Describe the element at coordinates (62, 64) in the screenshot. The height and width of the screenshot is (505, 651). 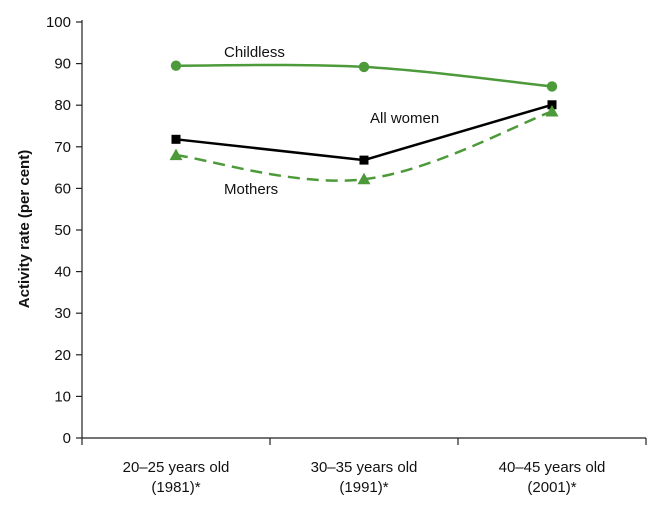
I see `y-tick-label: 90` at that location.